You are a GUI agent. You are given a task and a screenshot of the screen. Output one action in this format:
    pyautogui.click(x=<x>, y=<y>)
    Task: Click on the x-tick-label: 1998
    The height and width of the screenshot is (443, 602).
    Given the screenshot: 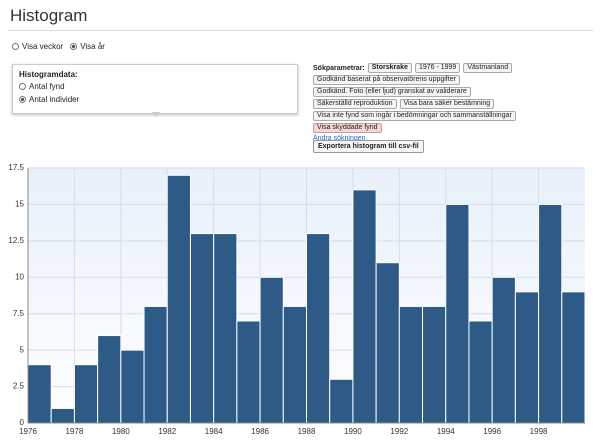 What is the action you would take?
    pyautogui.click(x=539, y=431)
    